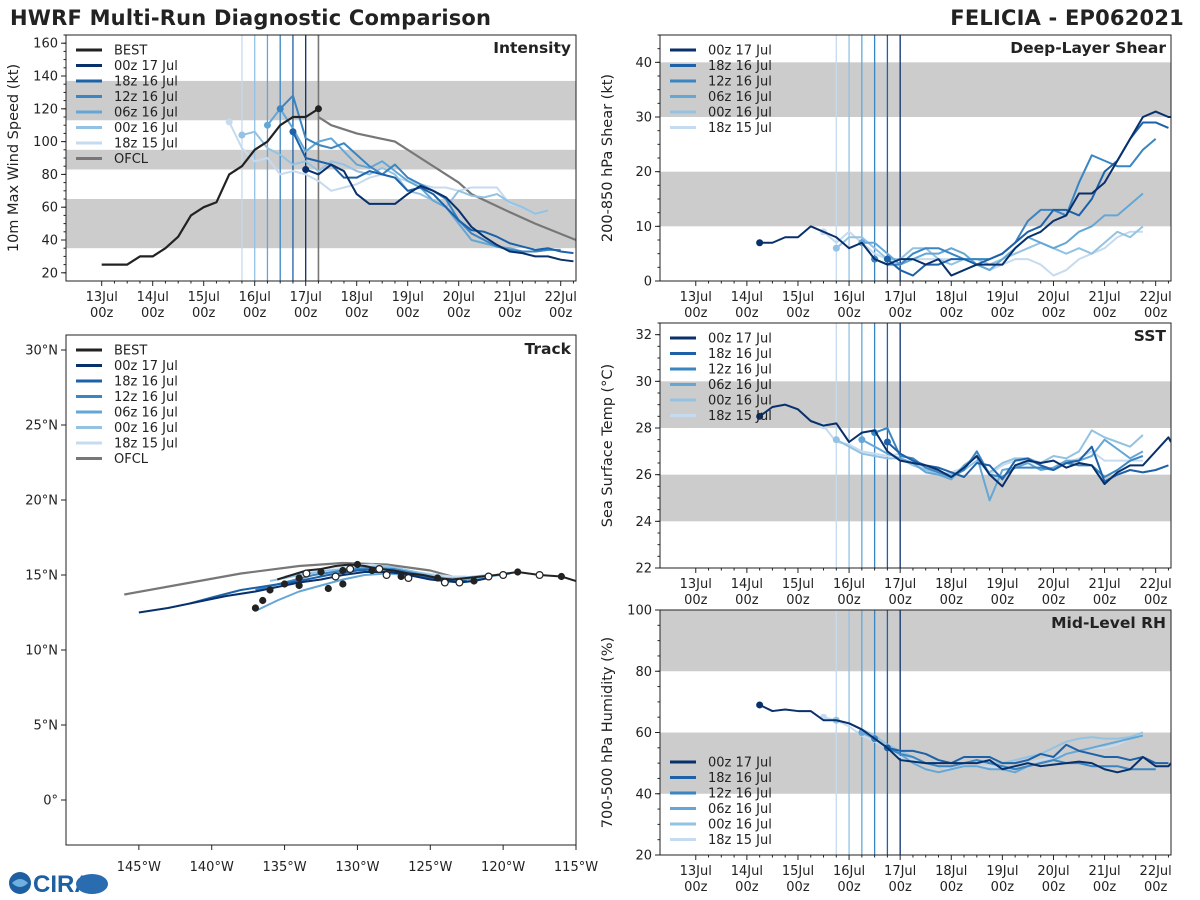 Image resolution: width=1200 pixels, height=900 pixels. I want to click on intensity-legend-label: 06z 16 Jul, so click(146, 113).